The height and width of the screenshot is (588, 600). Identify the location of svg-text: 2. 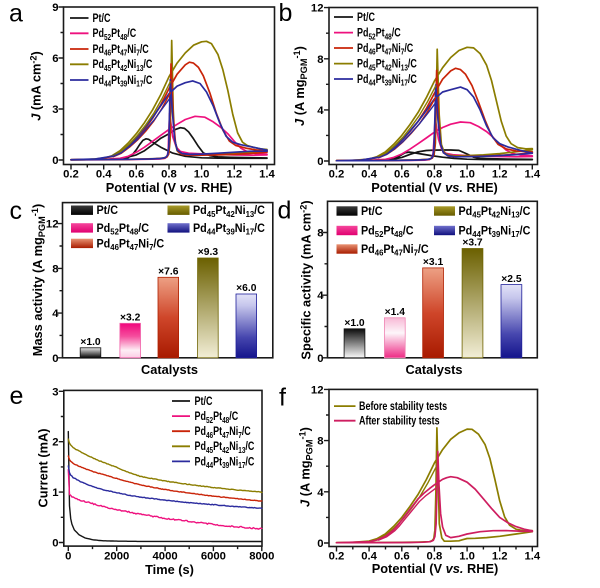
(55, 443).